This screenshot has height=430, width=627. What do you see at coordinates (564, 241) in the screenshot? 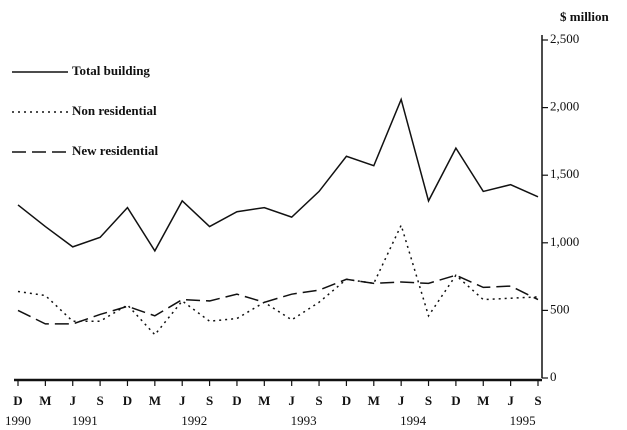
I see `y-tick-label: 1,000` at bounding box center [564, 241].